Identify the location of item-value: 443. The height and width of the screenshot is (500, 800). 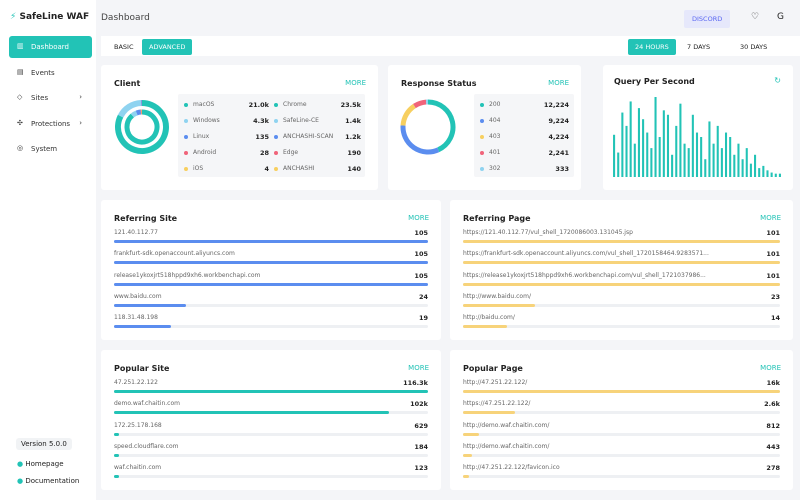
(773, 446).